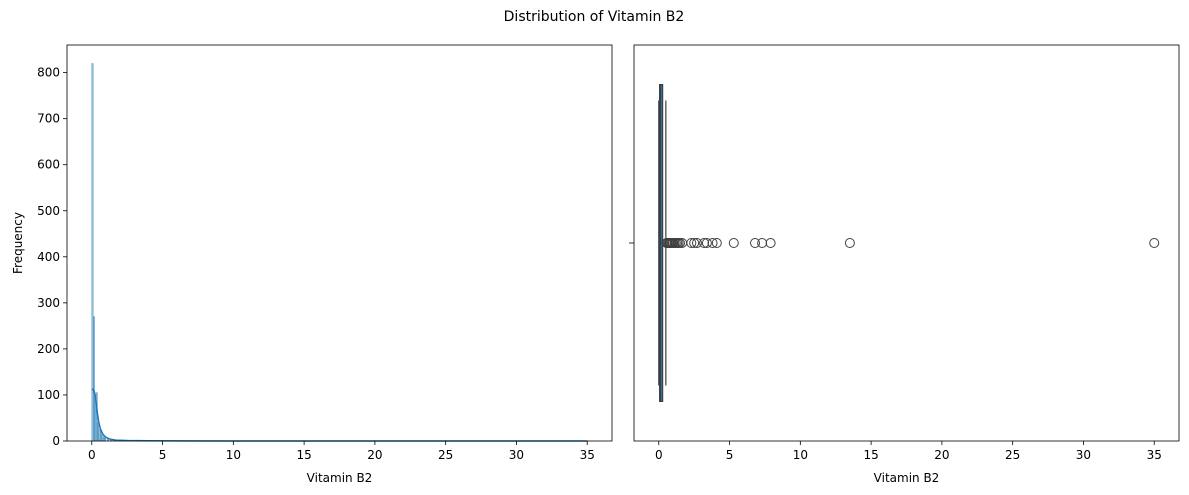 Image resolution: width=1189 pixels, height=495 pixels. I want to click on boxplot-x-tick-label: 30, so click(1083, 455).